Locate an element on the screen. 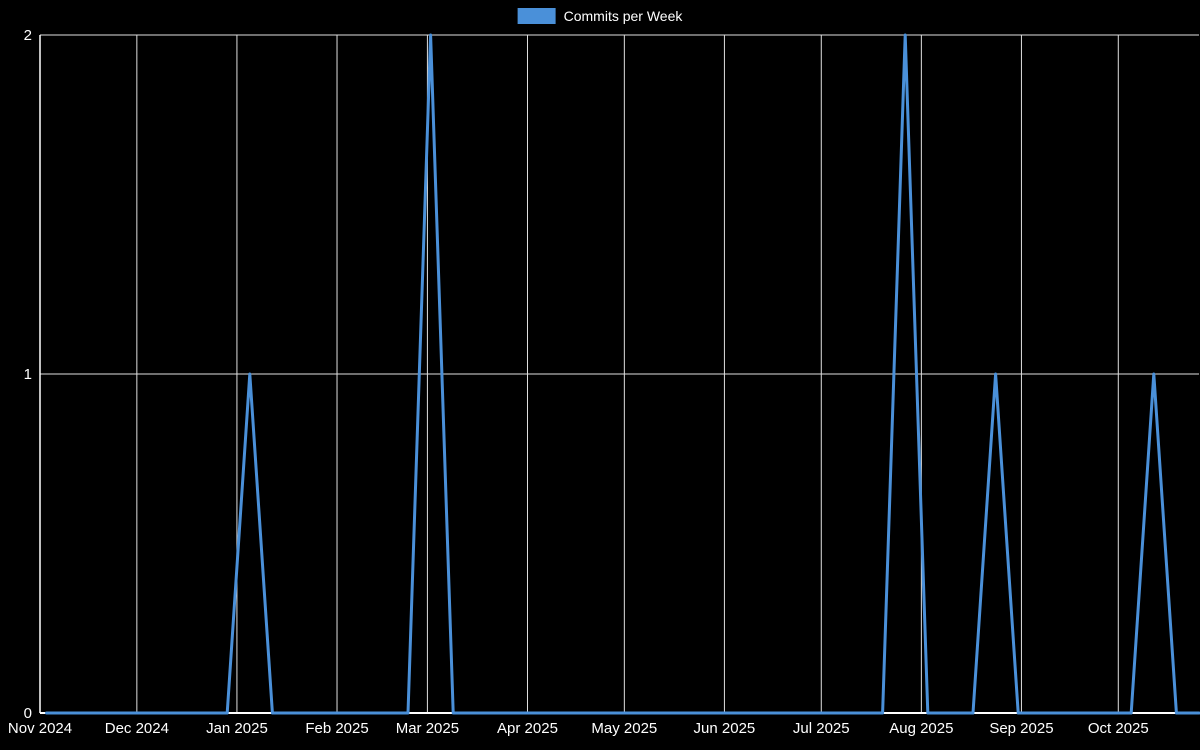  x-tick-label: Dec 2024 is located at coordinates (137, 728).